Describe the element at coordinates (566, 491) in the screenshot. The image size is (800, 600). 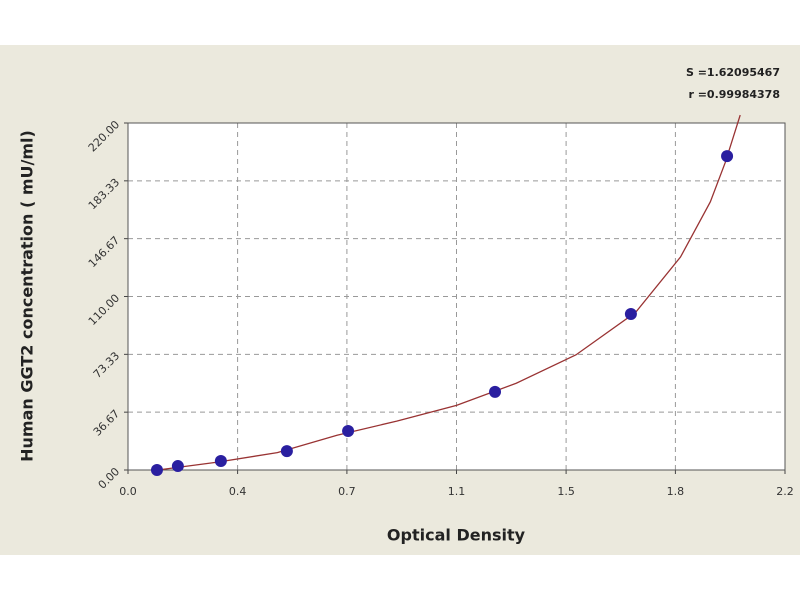
I see `x-tick-label: 1.5` at that location.